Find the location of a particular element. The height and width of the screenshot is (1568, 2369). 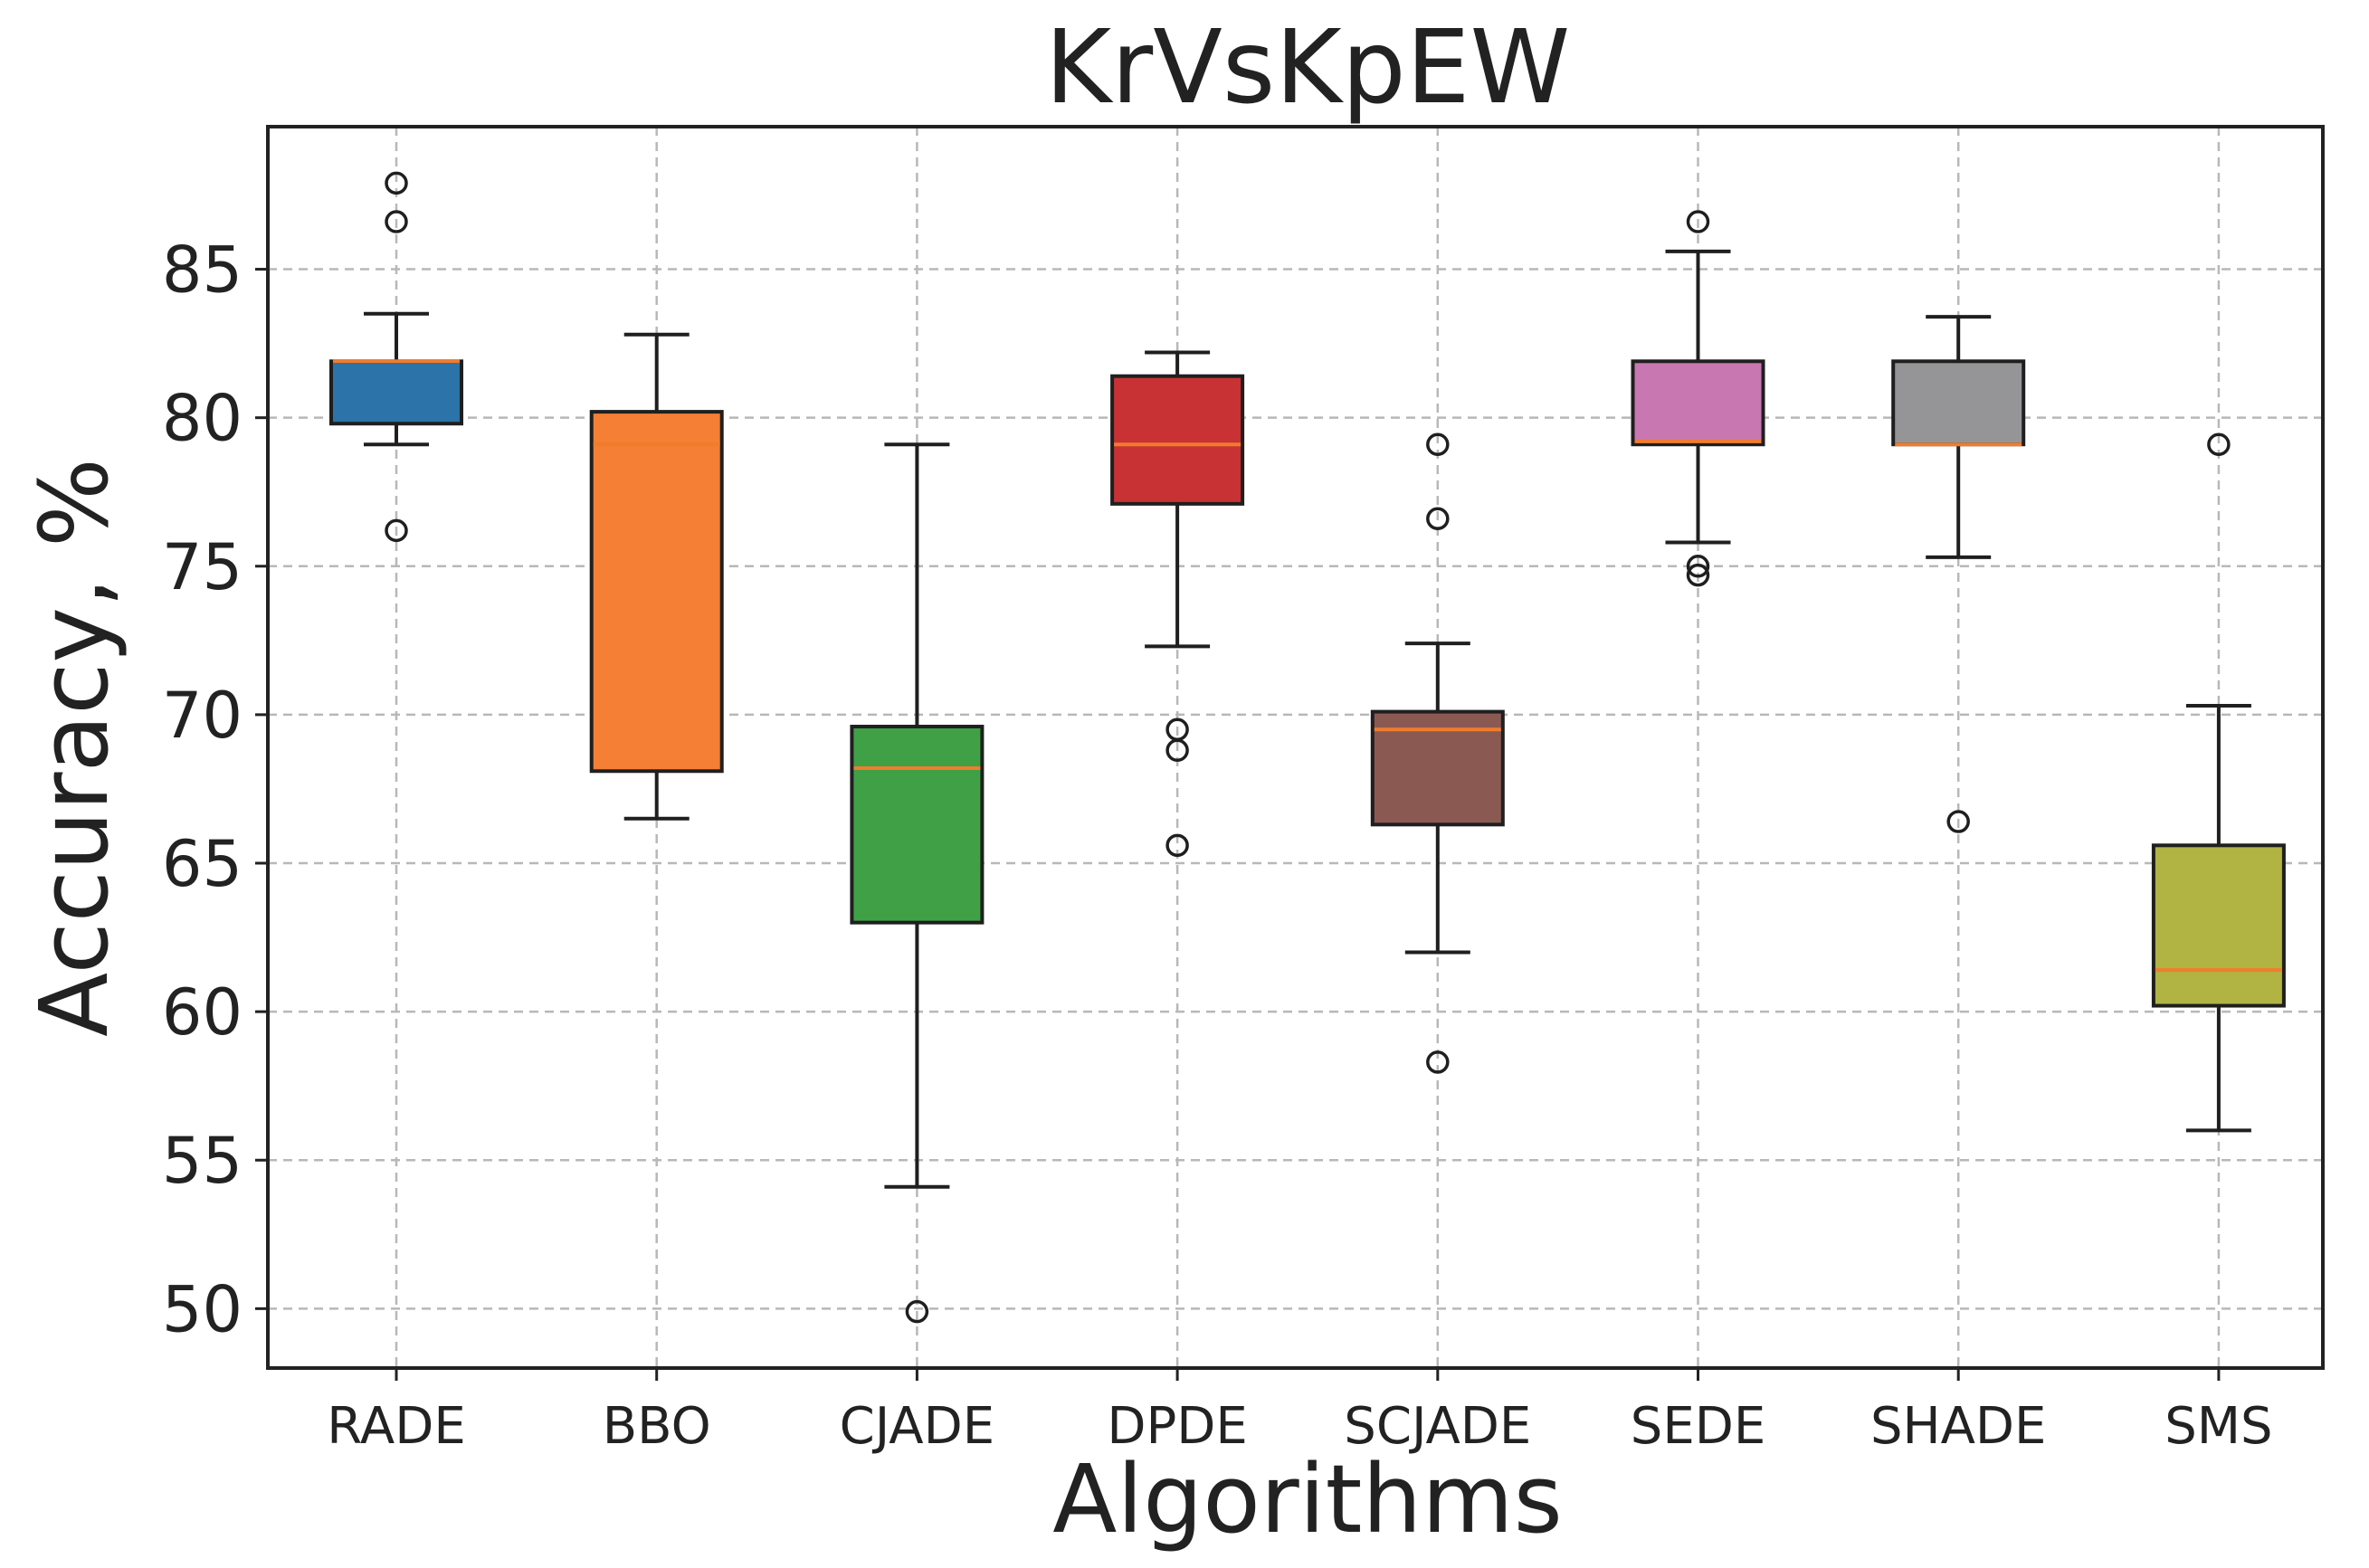

box-sede is located at coordinates (1698, 399).